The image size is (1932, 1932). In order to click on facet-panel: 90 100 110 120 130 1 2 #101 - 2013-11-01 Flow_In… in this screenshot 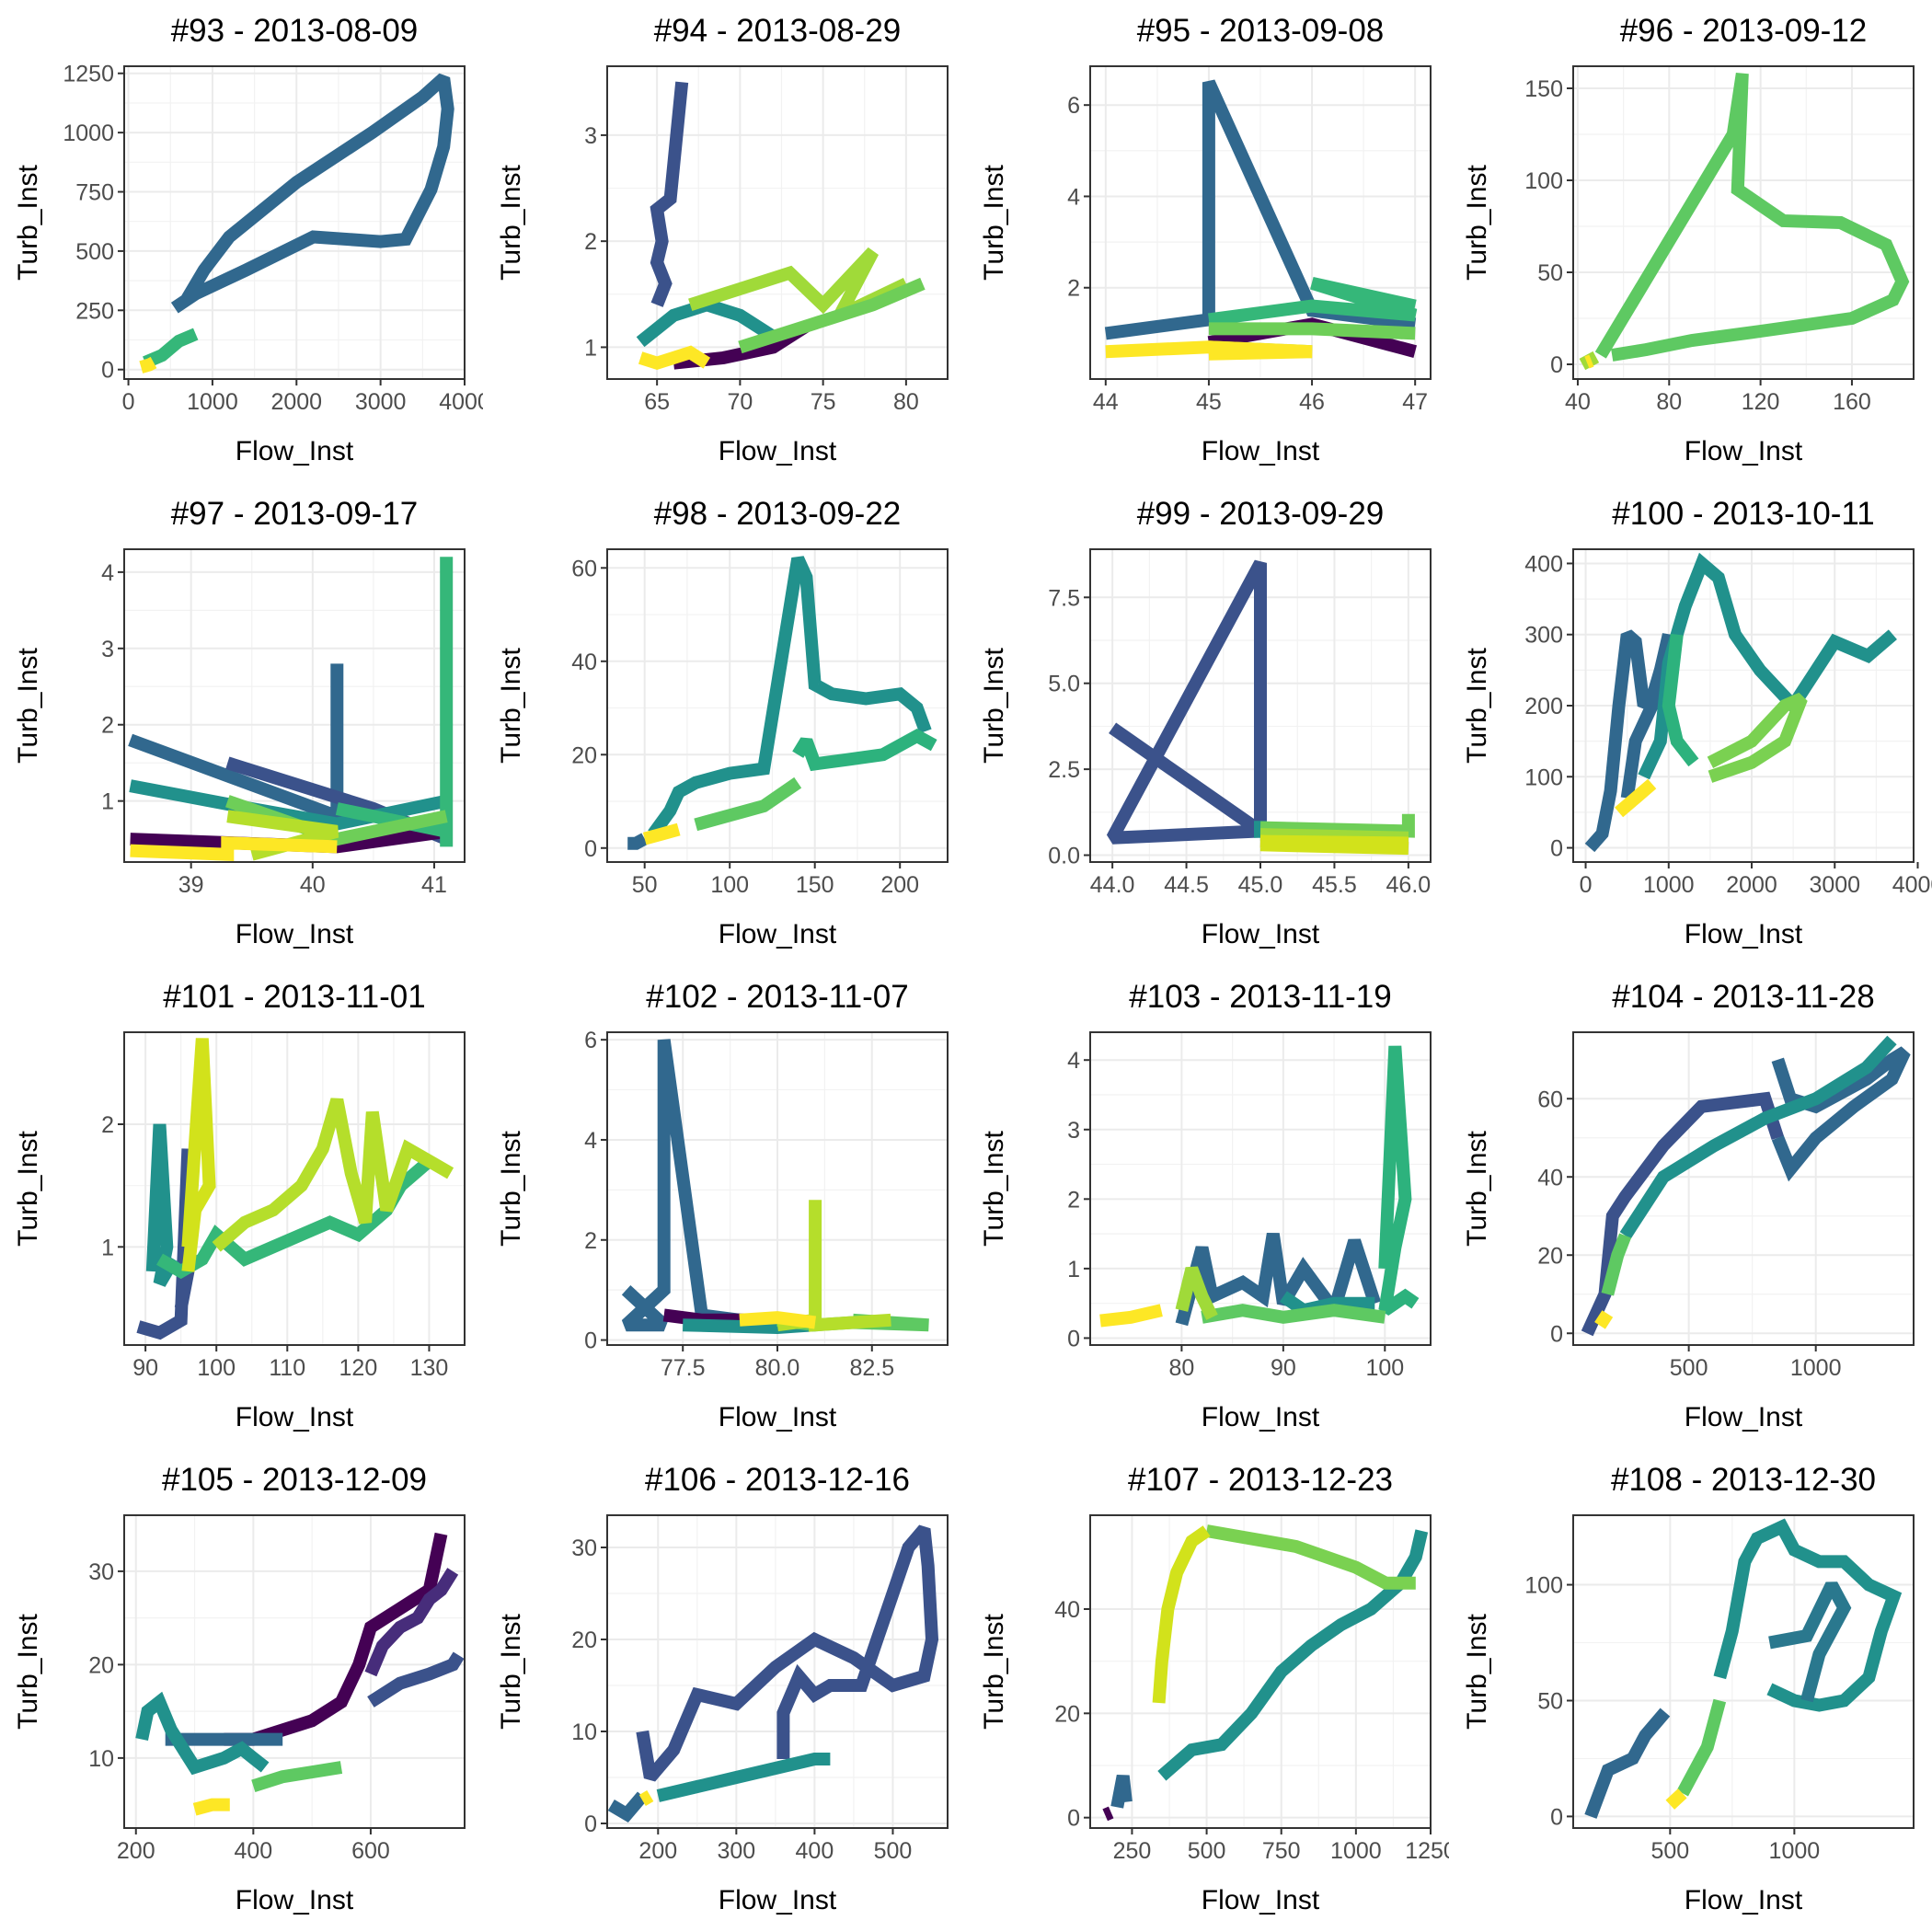, I will do `click(241, 1207)`.